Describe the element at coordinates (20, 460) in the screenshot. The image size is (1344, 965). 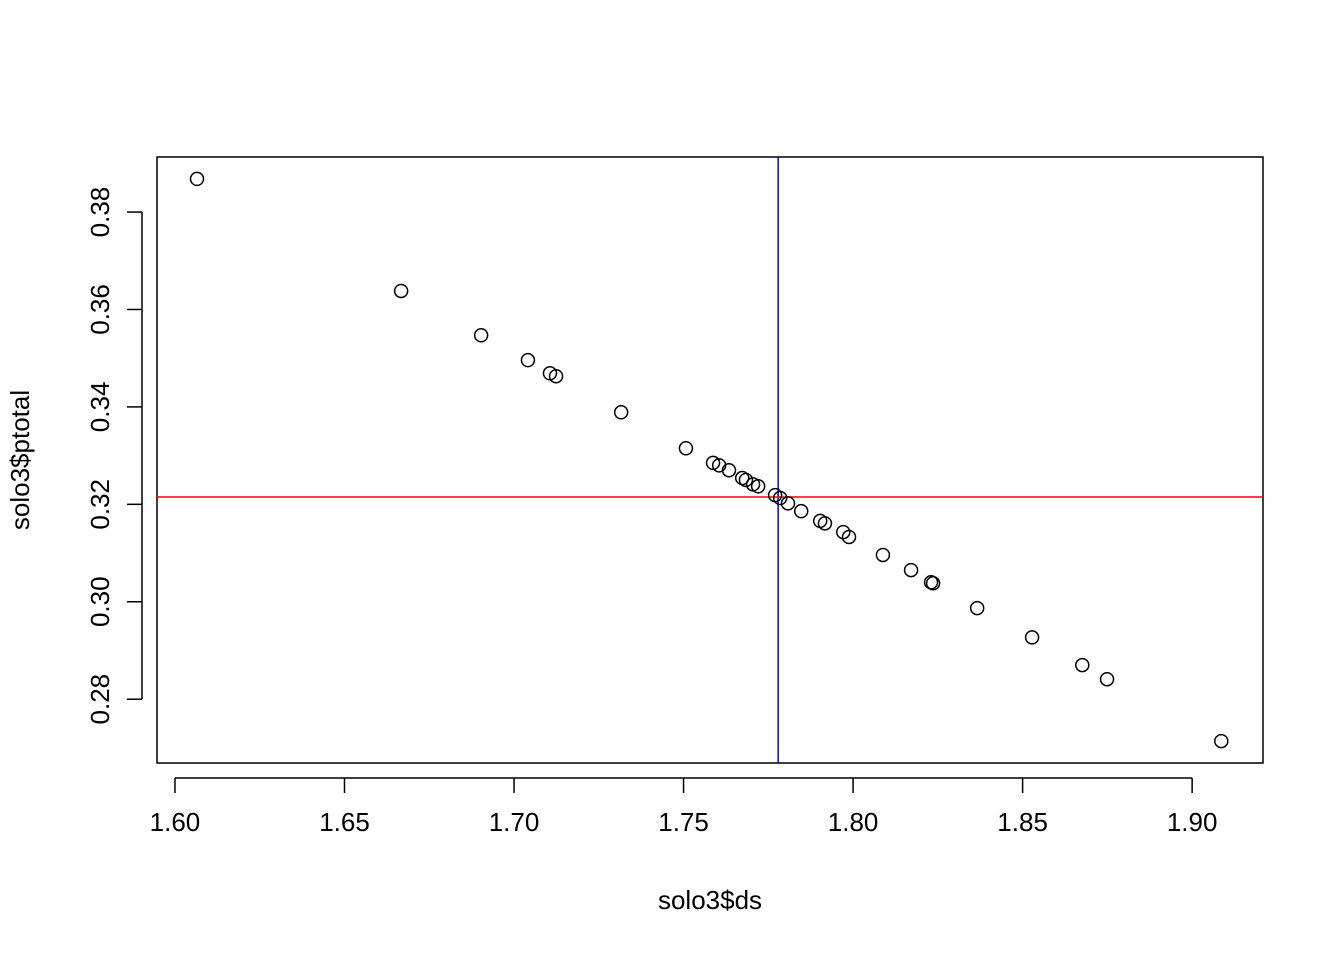
I see `y-axis-label: solo3$ptotal` at that location.